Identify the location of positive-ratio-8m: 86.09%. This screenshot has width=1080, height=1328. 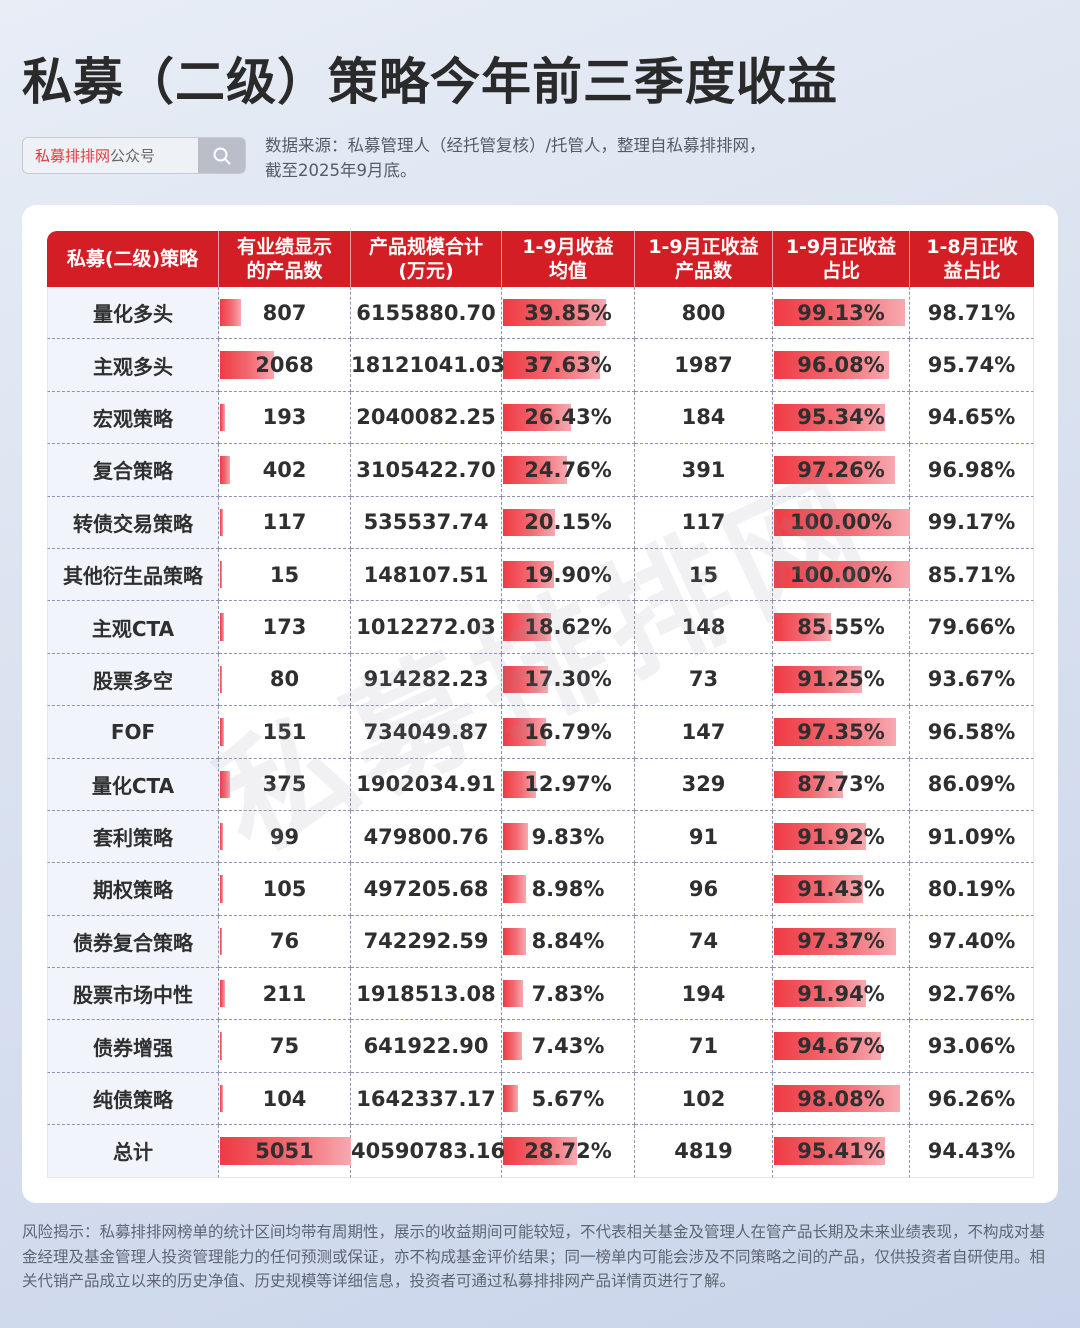
(971, 784).